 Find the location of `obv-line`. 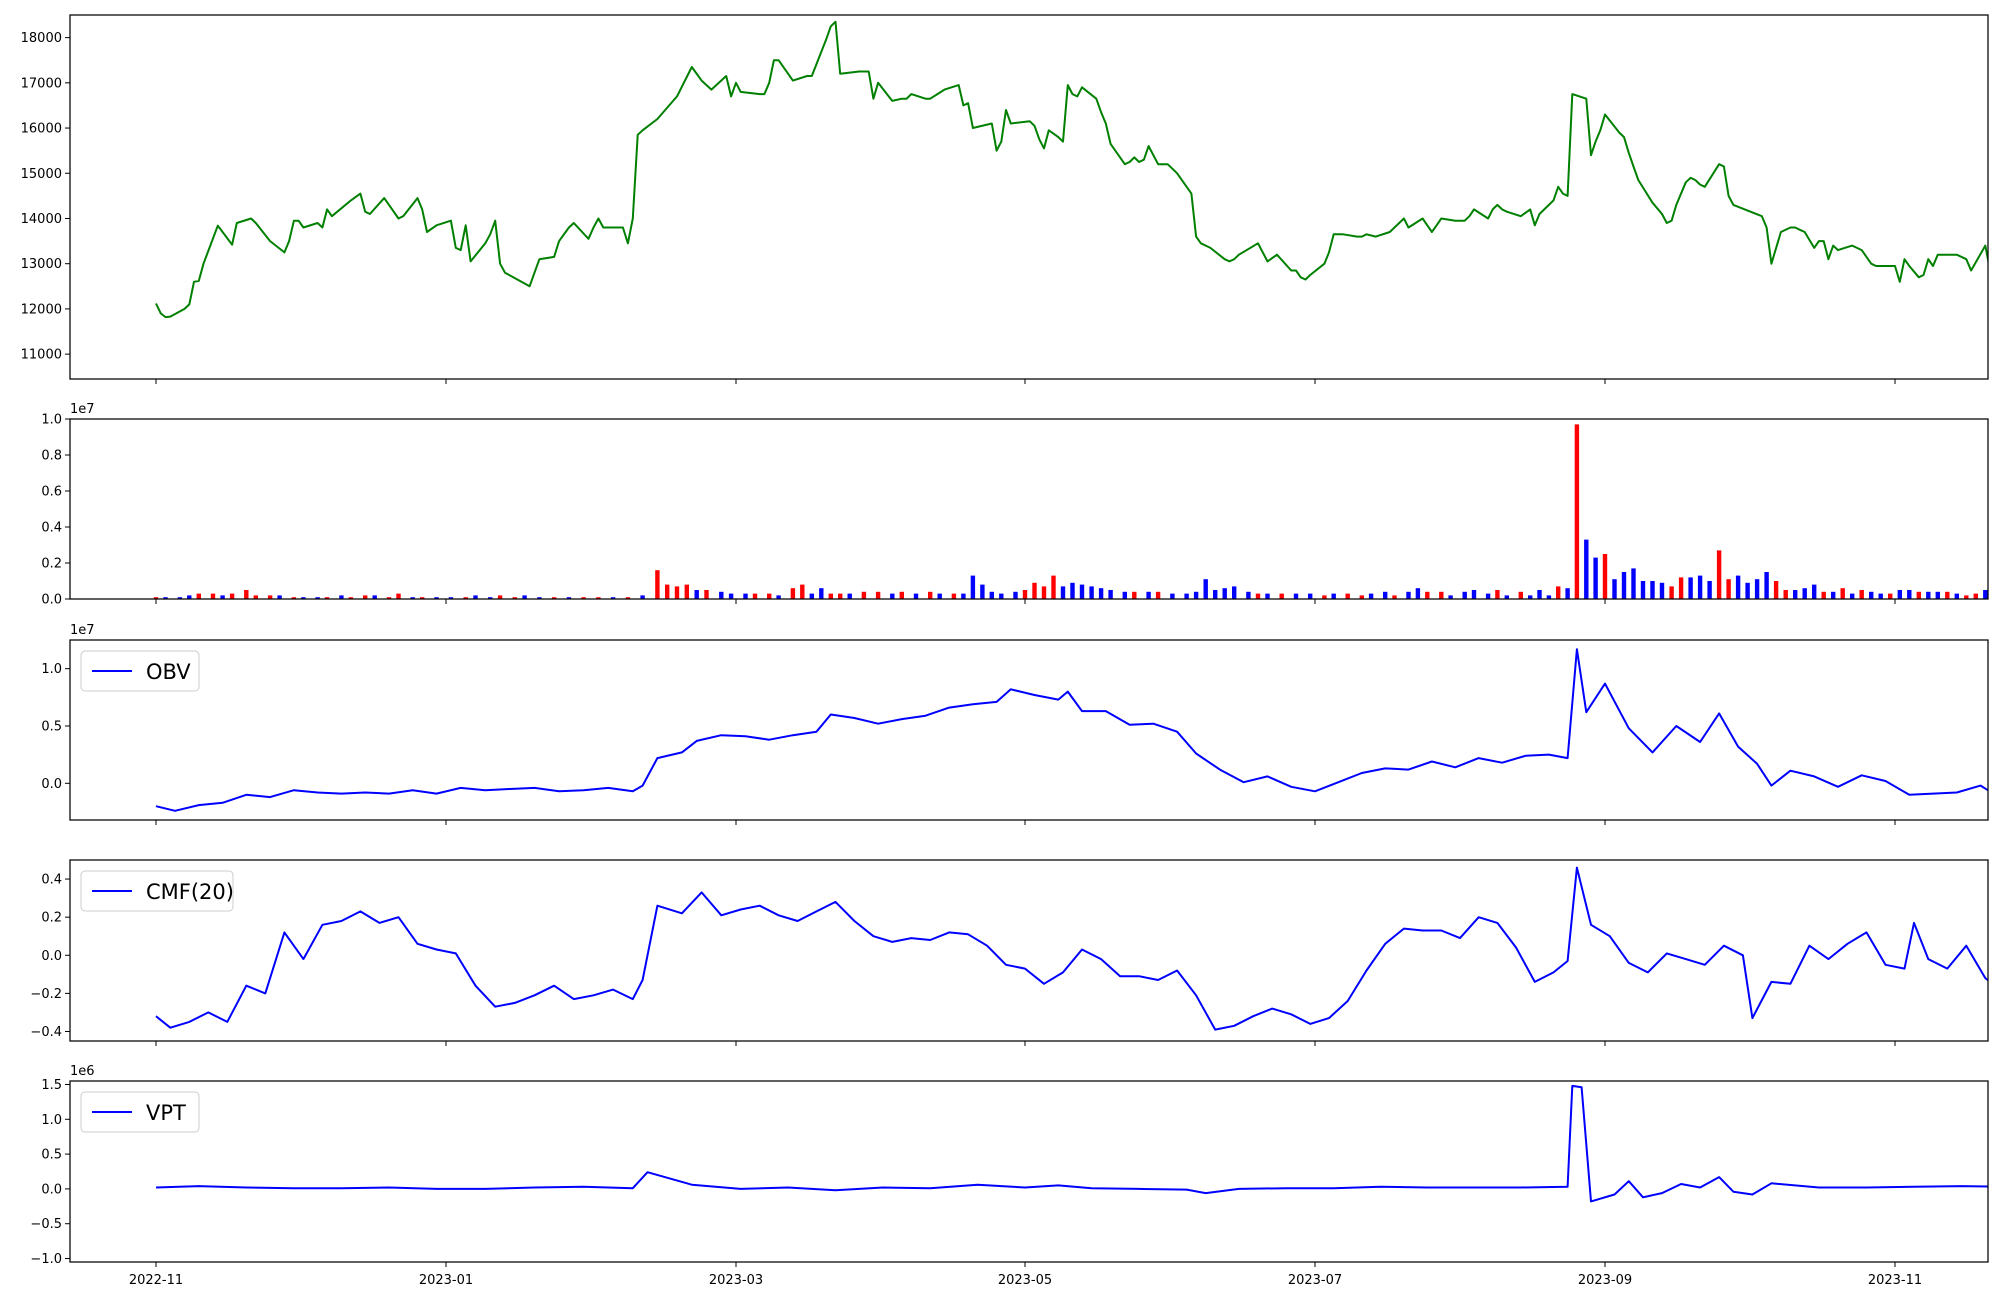

obv-line is located at coordinates (1071, 730).